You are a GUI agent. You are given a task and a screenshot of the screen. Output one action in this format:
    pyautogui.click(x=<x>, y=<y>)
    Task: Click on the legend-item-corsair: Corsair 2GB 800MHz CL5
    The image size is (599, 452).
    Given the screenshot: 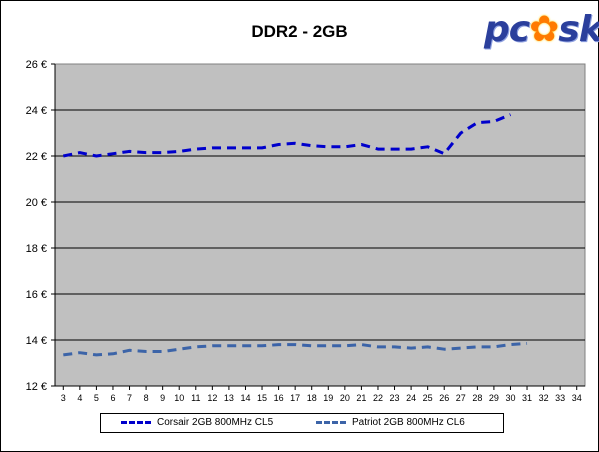 What is the action you would take?
    pyautogui.click(x=197, y=423)
    